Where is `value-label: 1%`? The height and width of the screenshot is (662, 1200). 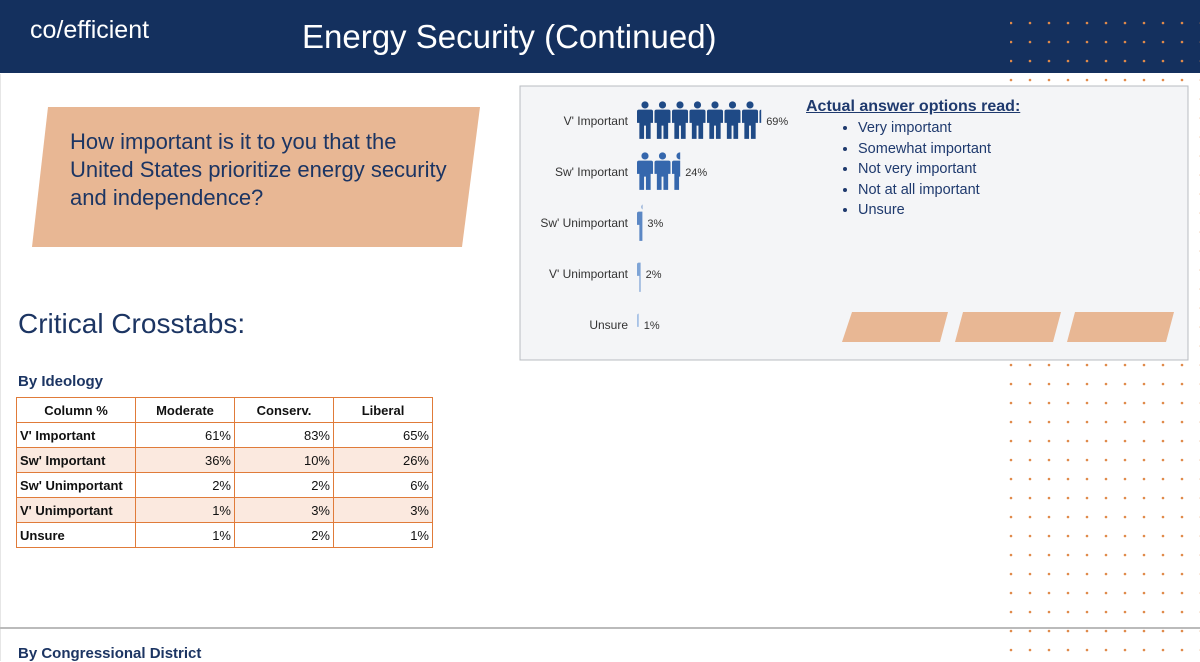 value-label: 1% is located at coordinates (652, 326).